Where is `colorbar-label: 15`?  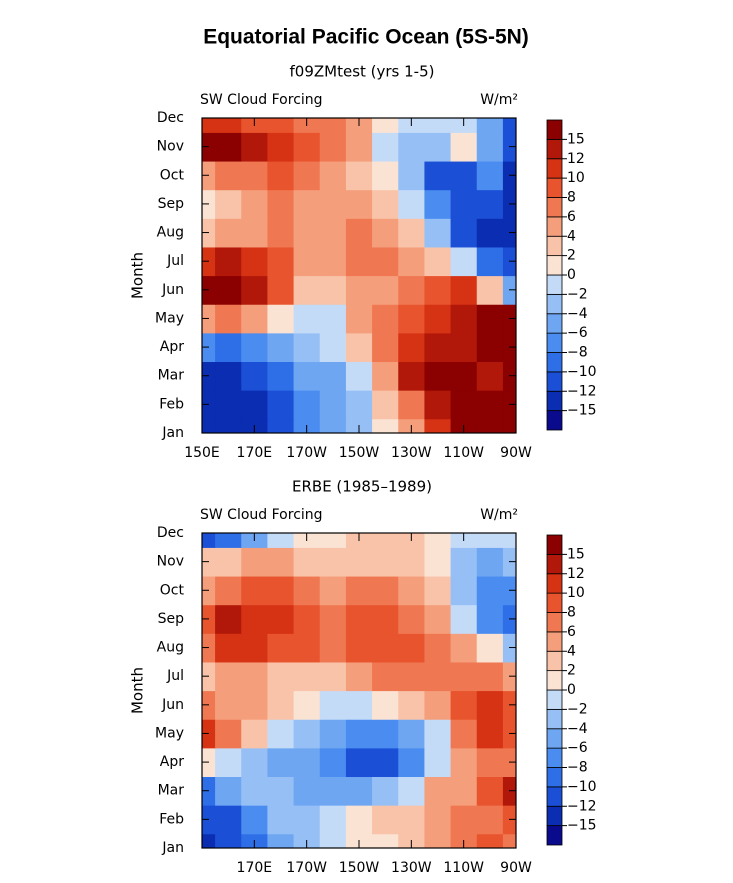
colorbar-label: 15 is located at coordinates (576, 554).